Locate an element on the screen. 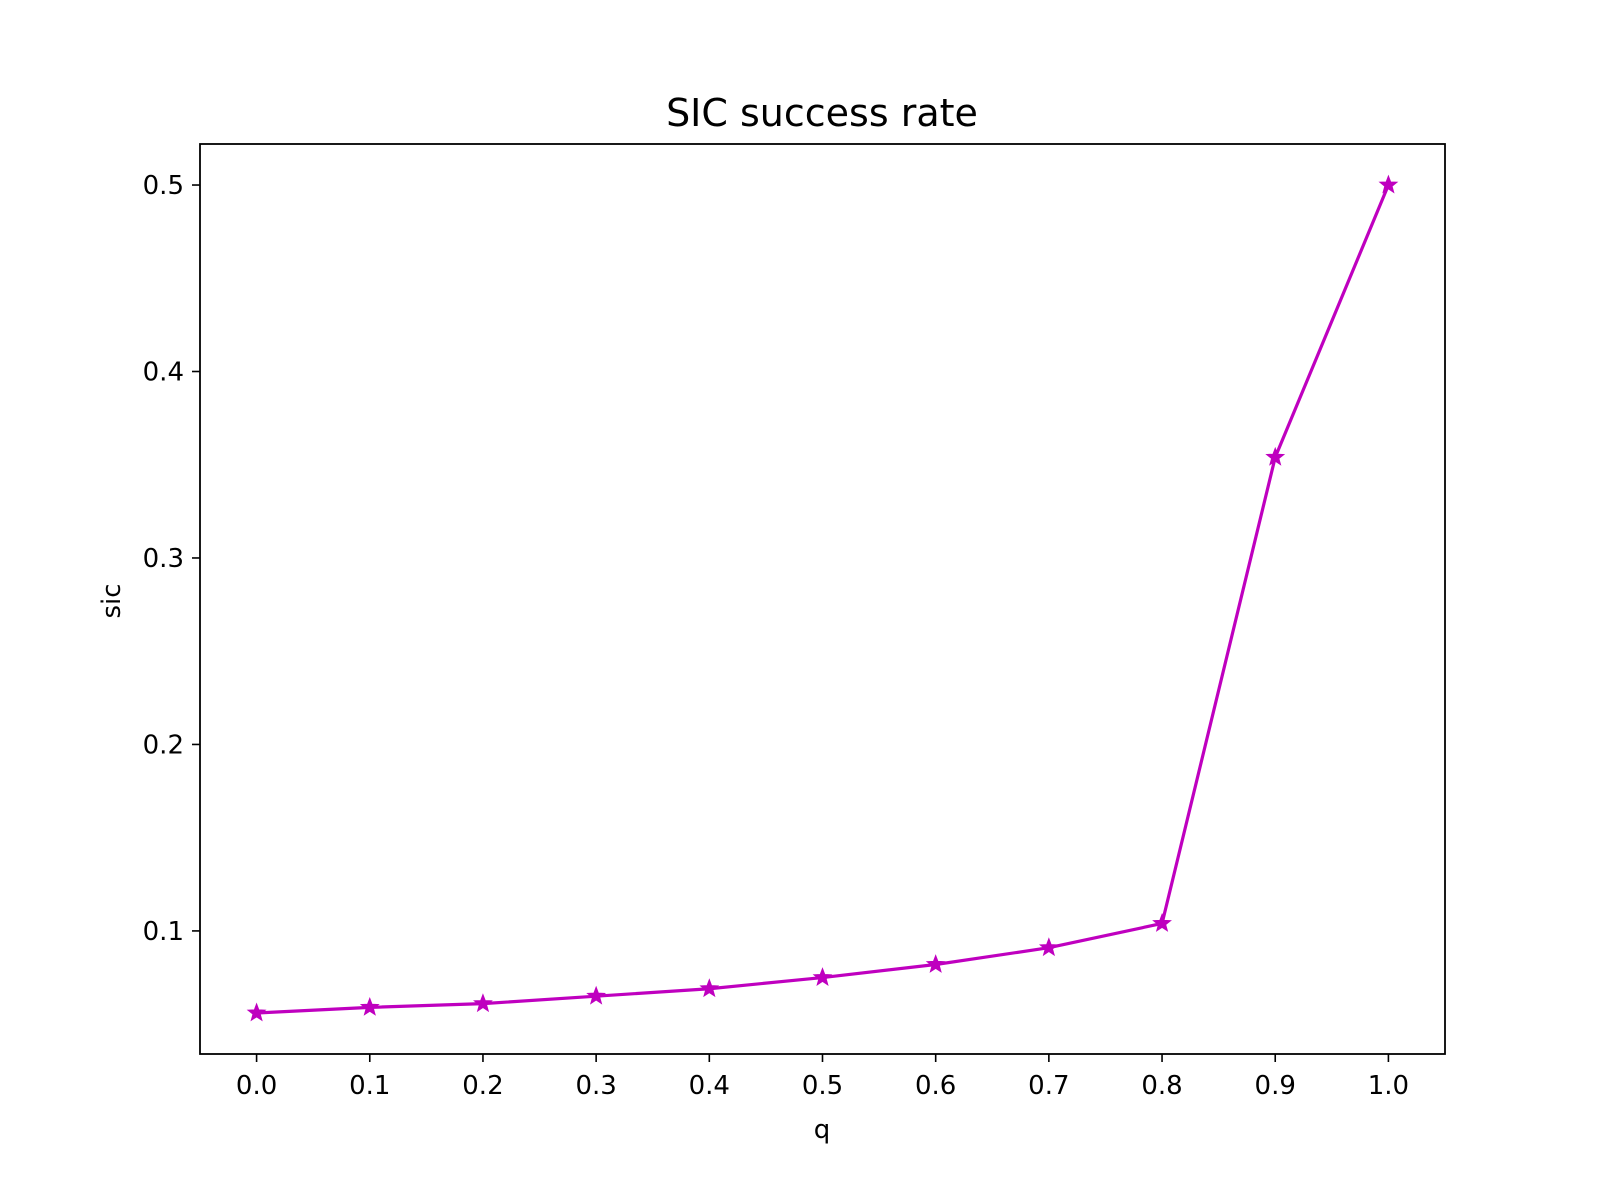 Image resolution: width=1600 pixels, height=1200 pixels. x-tick-label: 0.9 is located at coordinates (1275, 1086).